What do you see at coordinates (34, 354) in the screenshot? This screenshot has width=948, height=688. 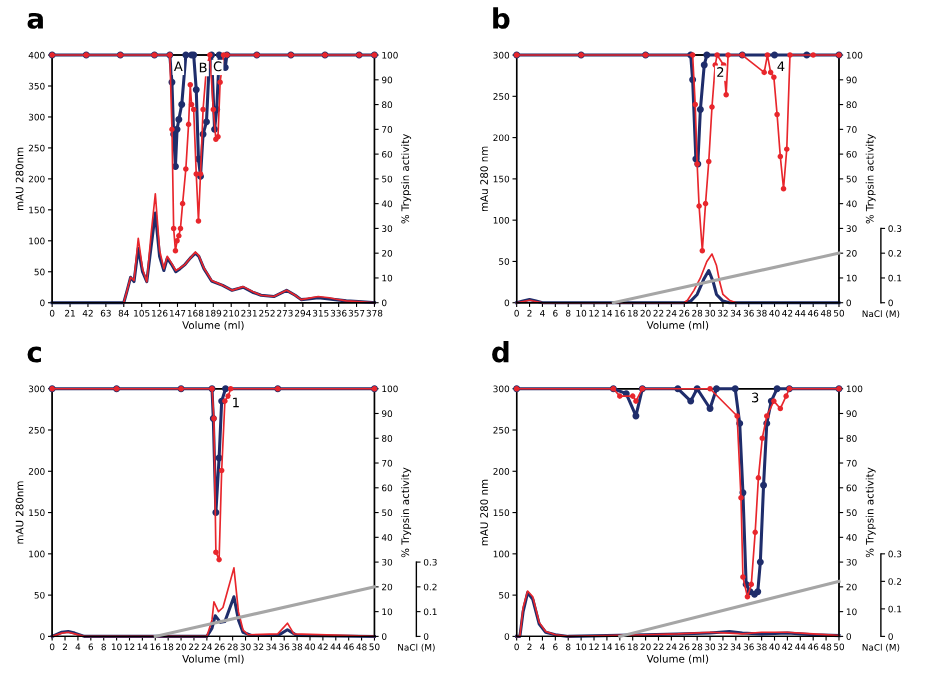 I see `chart-title: c` at bounding box center [34, 354].